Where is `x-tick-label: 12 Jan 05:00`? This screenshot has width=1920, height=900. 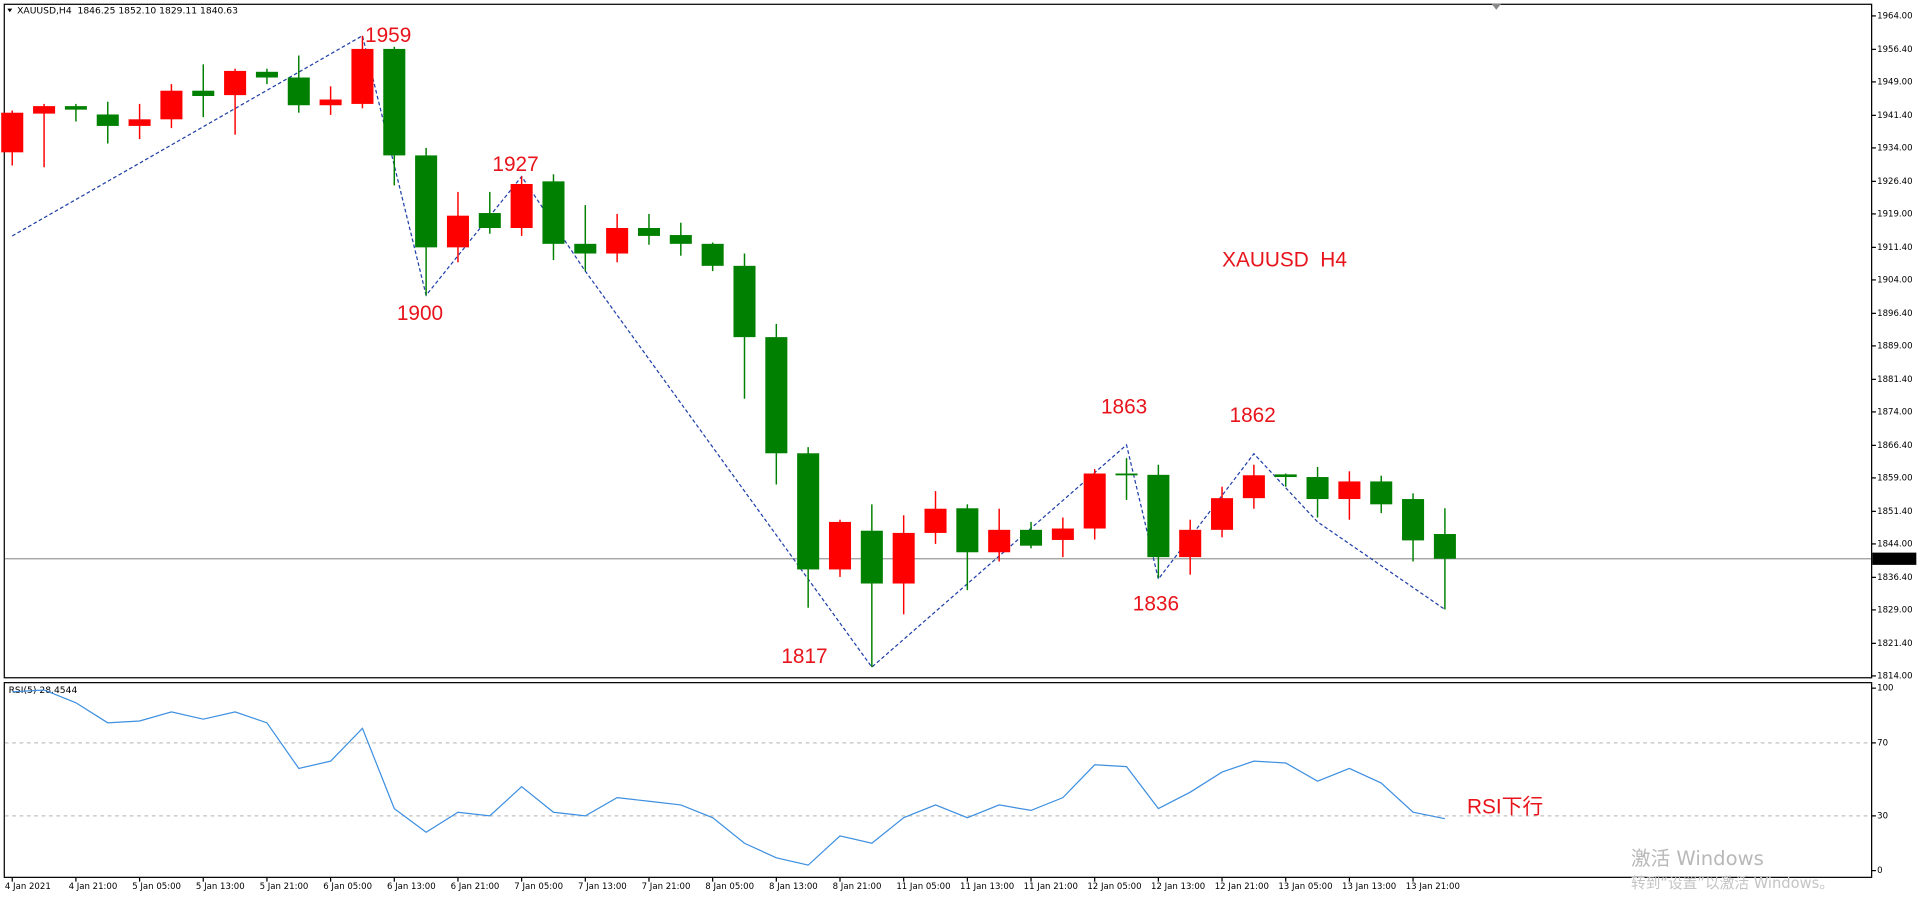 x-tick-label: 12 Jan 05:00 is located at coordinates (1114, 887).